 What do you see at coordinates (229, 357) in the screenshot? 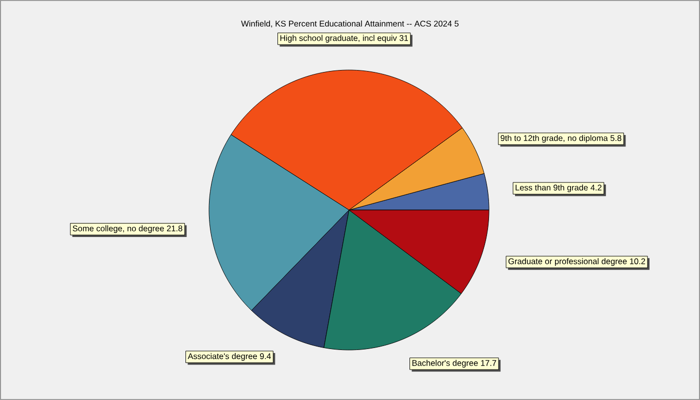
I see `slice-label: Associate's degree 9.4` at bounding box center [229, 357].